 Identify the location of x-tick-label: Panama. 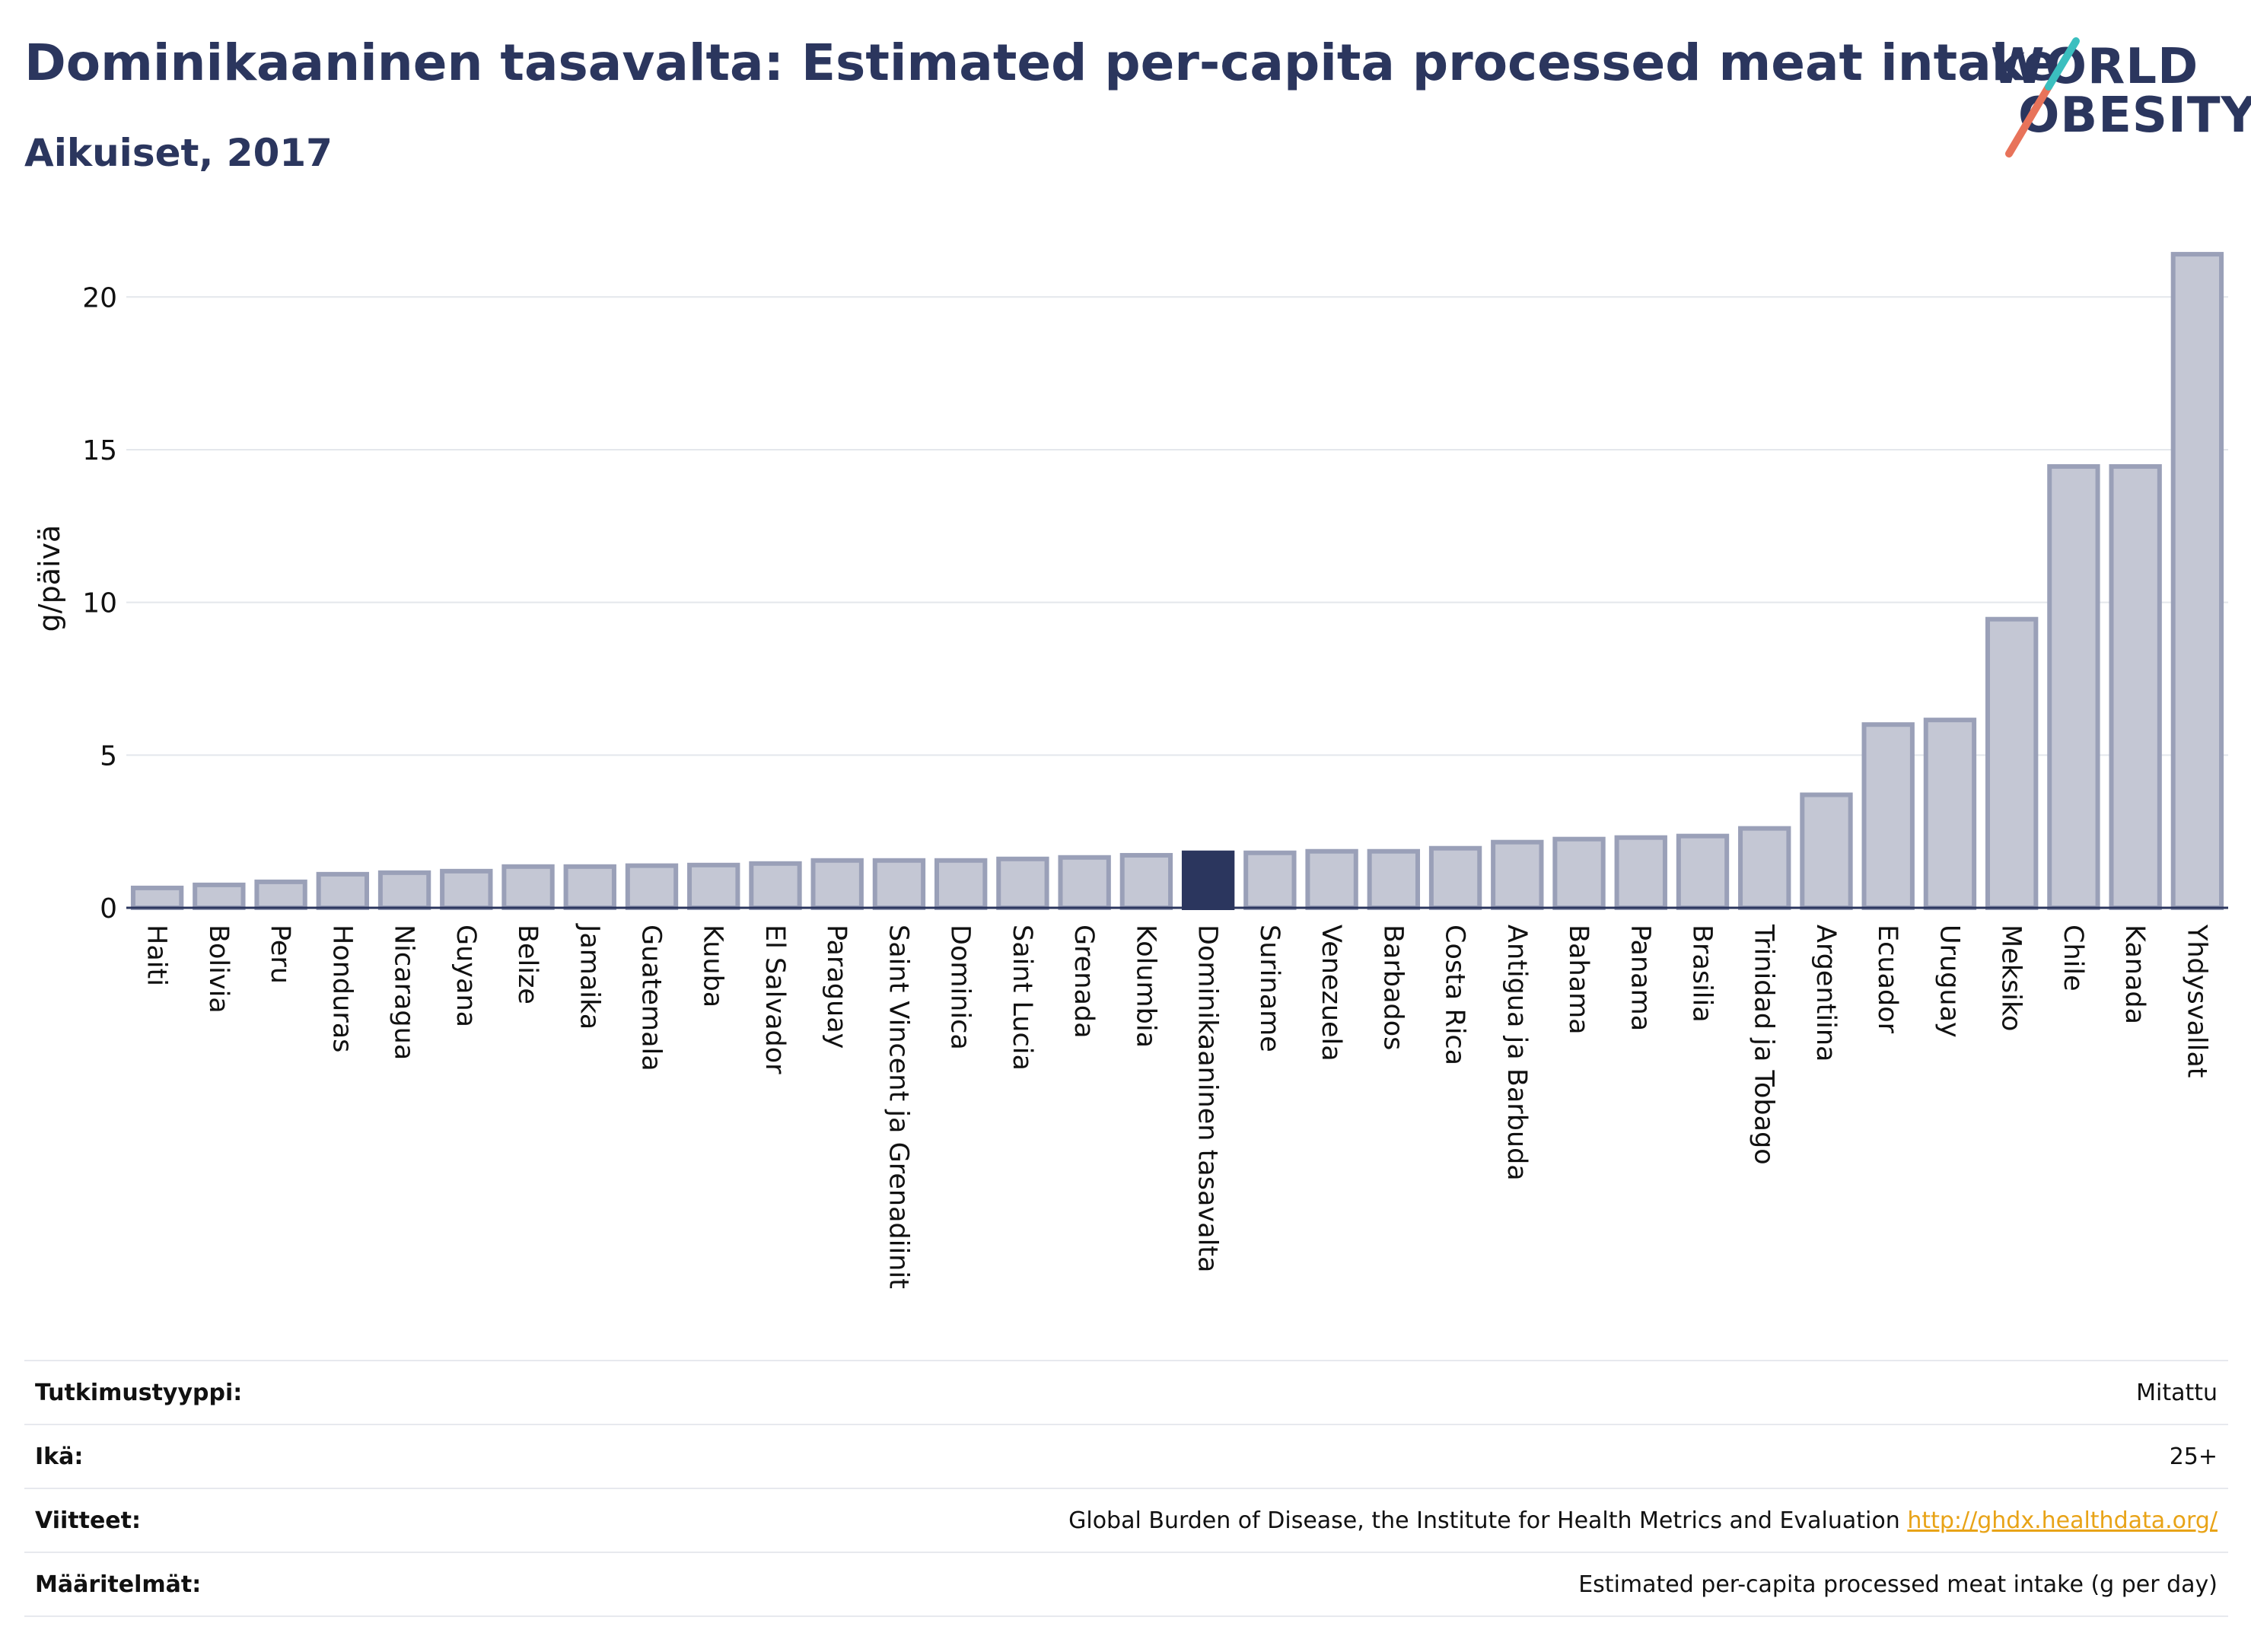
(1640, 978).